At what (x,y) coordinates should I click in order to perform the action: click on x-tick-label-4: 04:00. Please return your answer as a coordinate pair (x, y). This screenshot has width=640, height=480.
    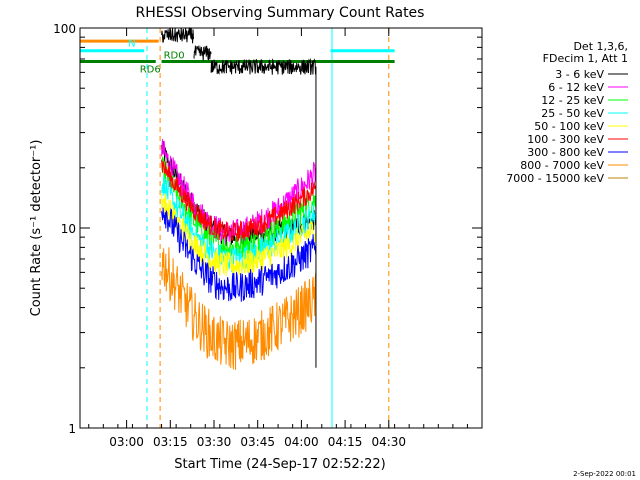
    Looking at the image, I should click on (301, 442).